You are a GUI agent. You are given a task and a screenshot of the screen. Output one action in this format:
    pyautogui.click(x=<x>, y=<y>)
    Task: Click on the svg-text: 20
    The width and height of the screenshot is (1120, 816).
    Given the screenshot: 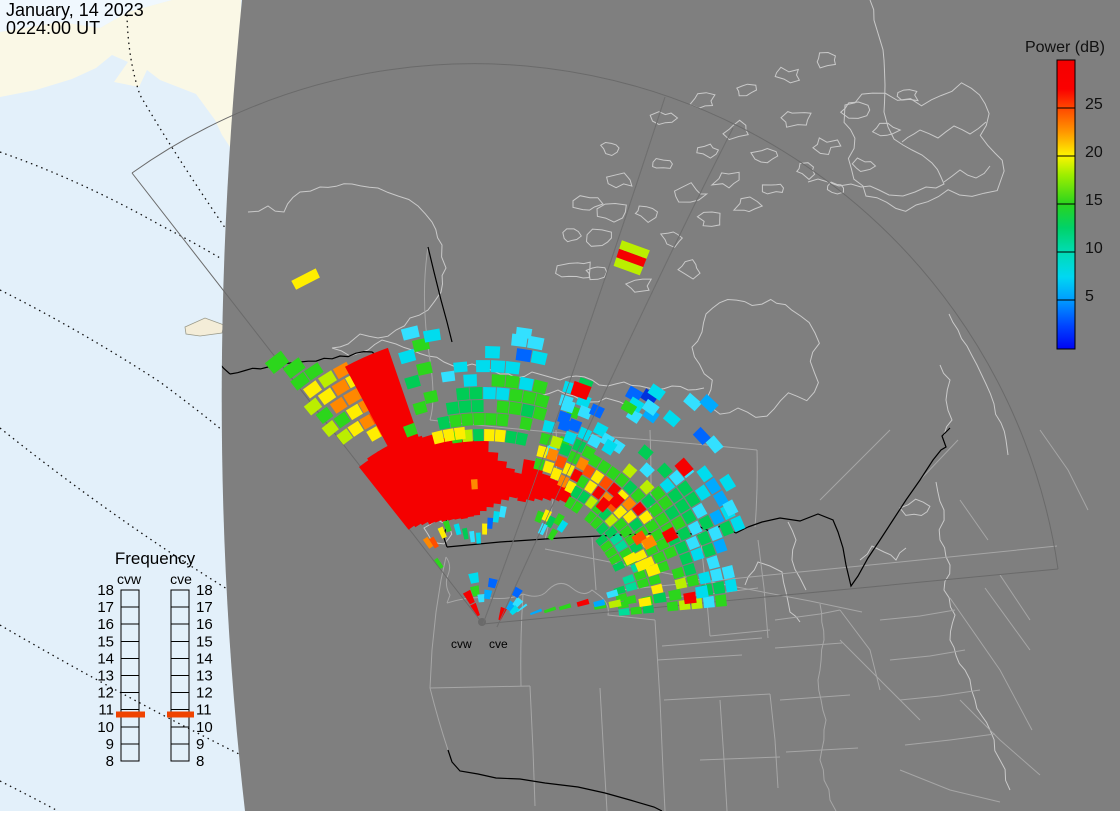 What is the action you would take?
    pyautogui.click(x=1094, y=152)
    